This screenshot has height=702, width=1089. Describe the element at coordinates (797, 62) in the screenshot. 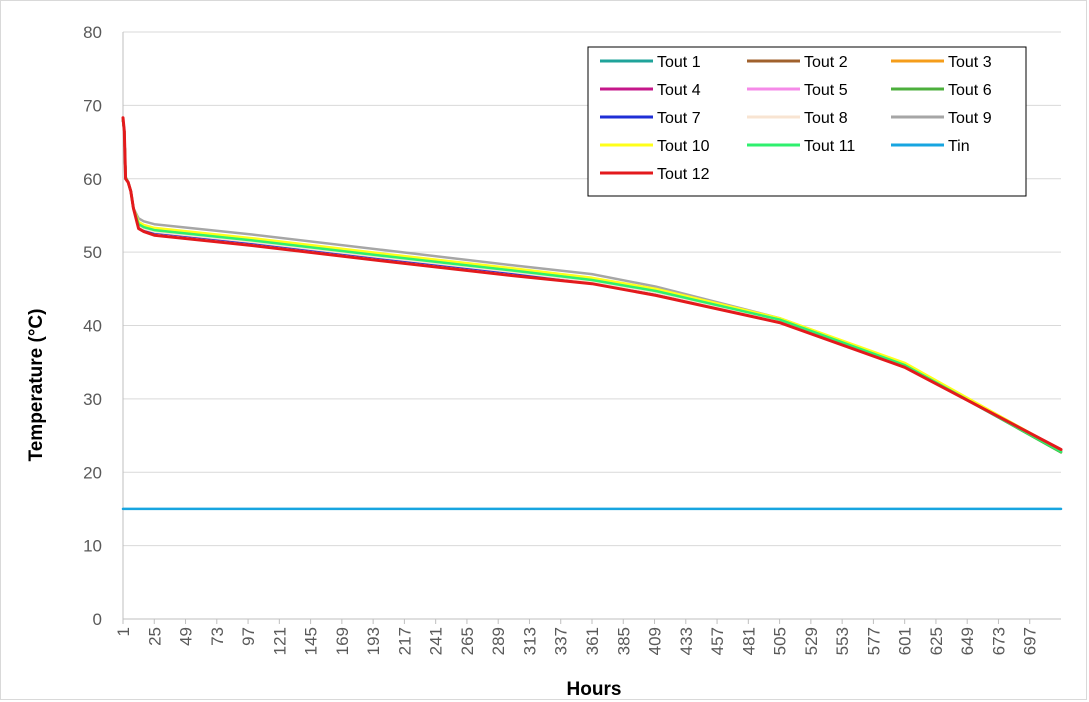

I see `legend-item: Tout 2` at that location.